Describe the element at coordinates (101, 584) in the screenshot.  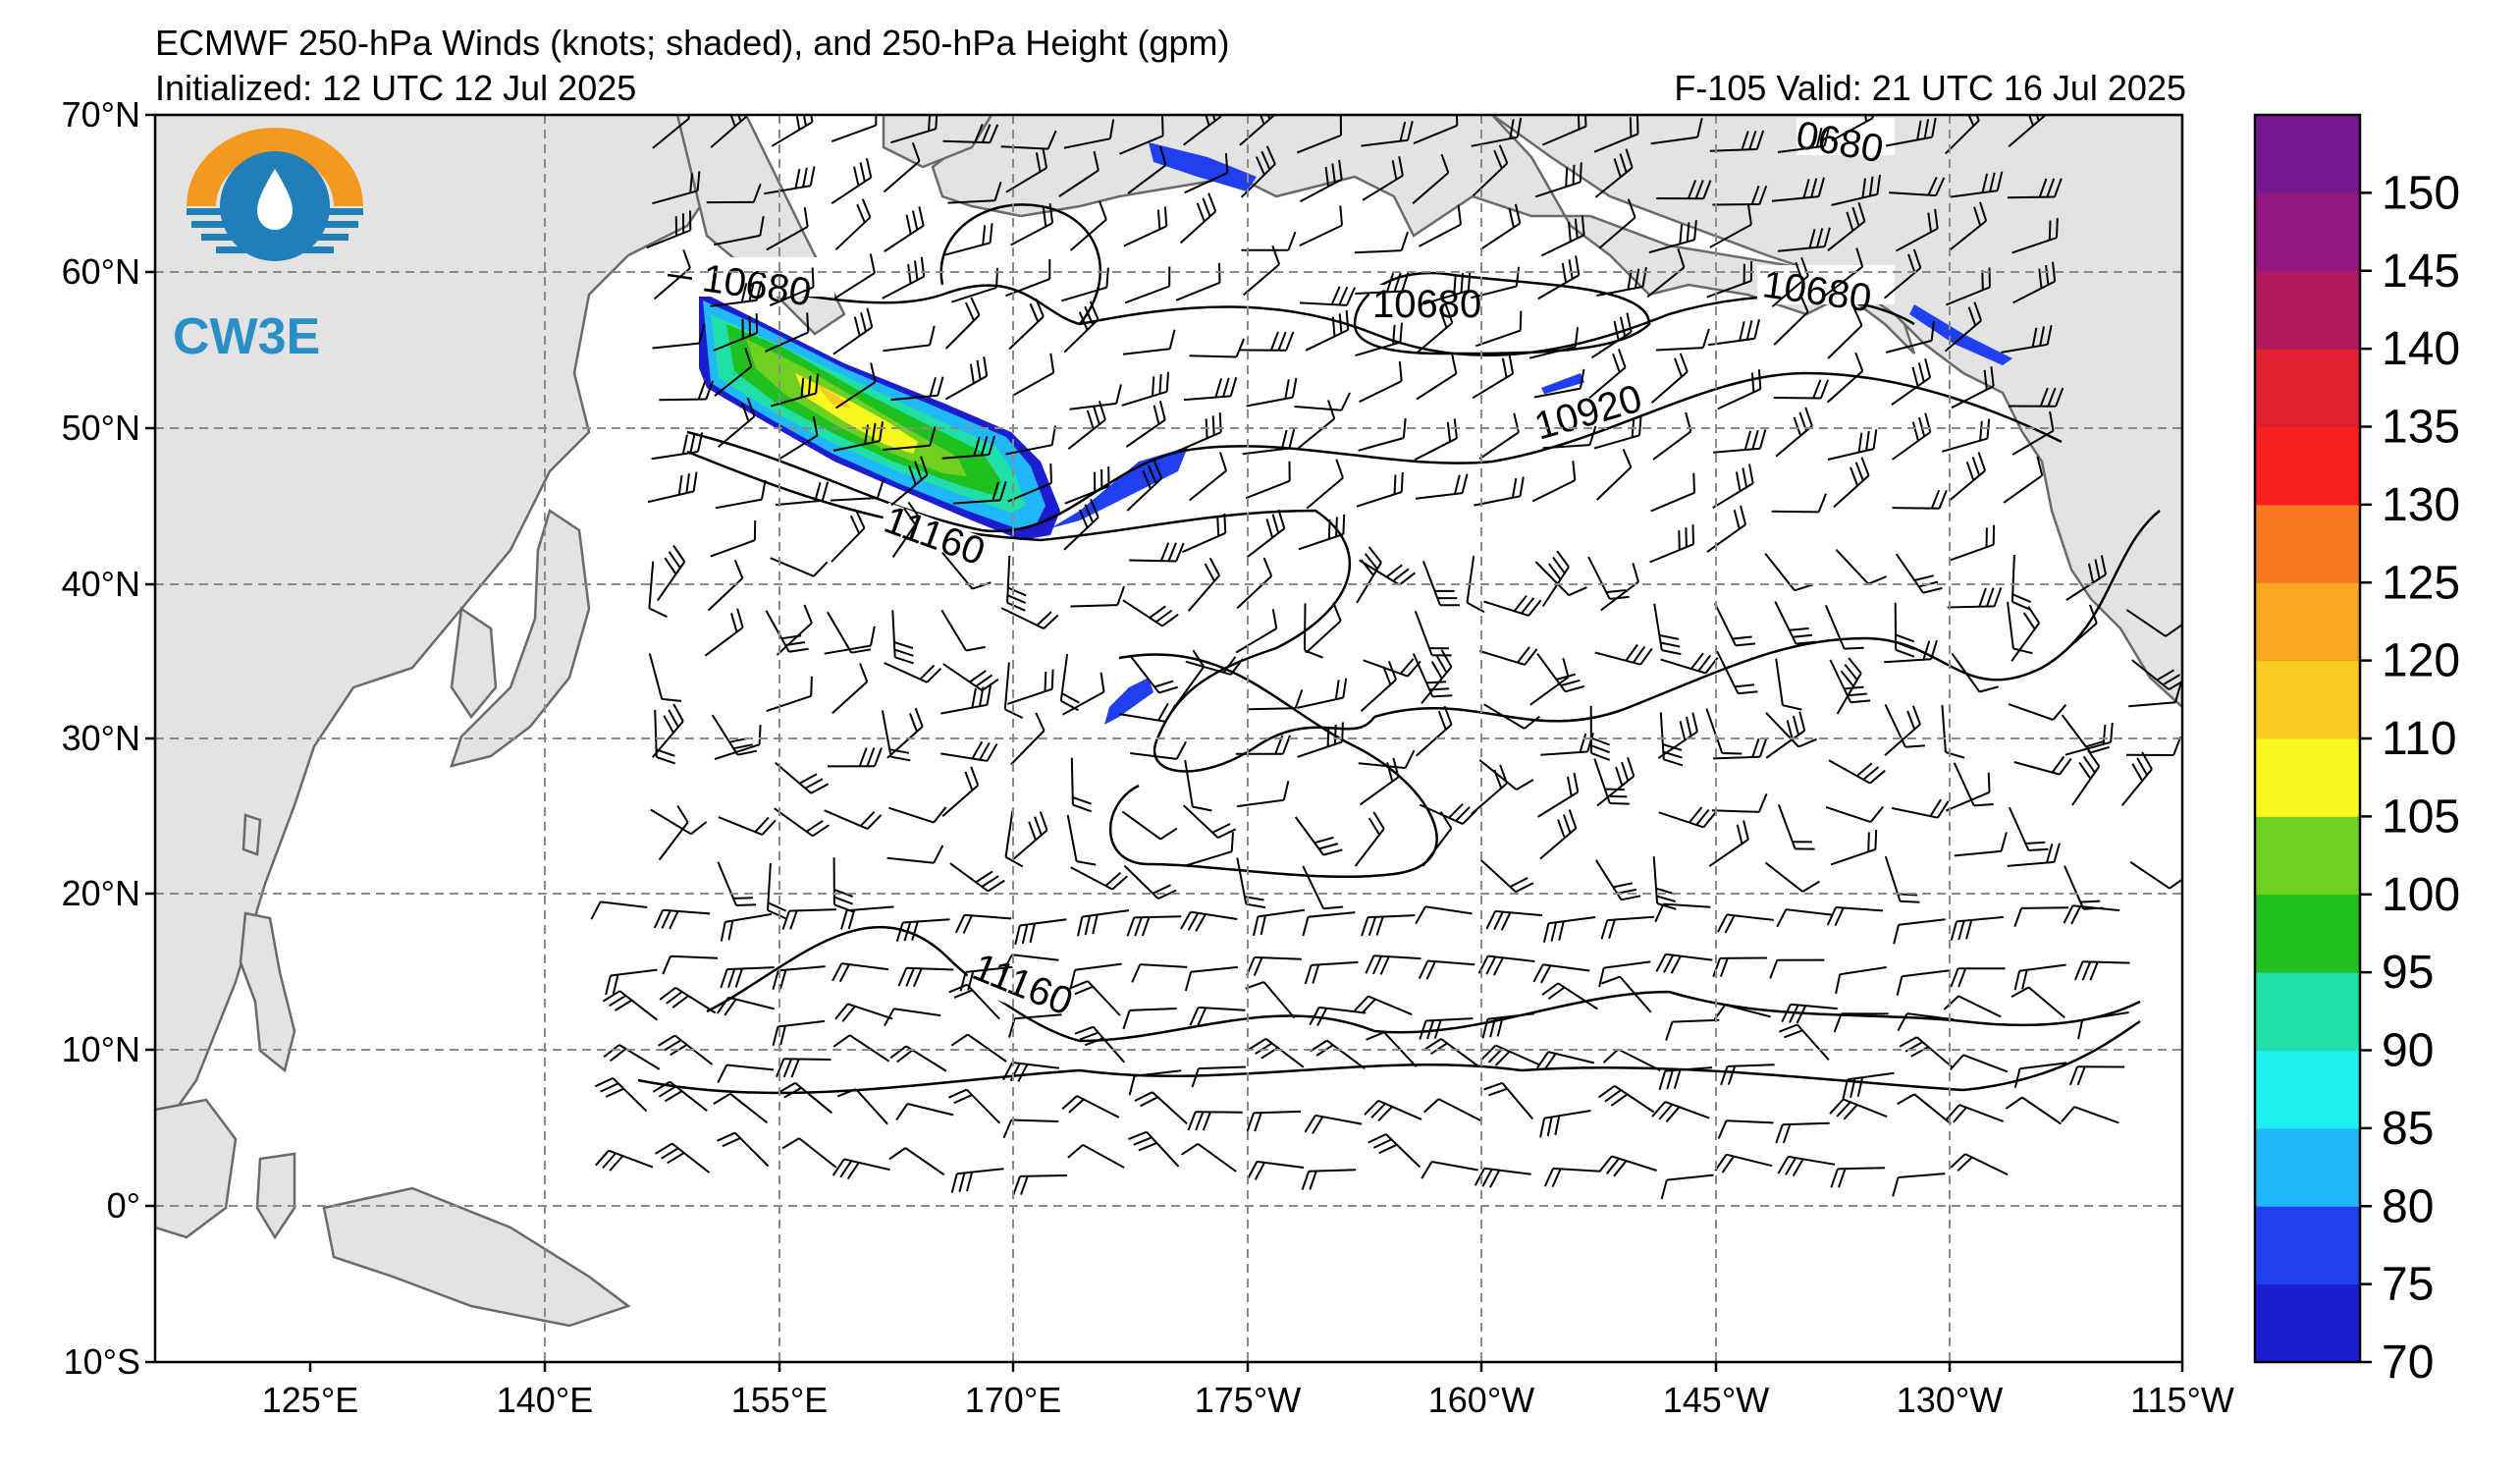
I see `lat-label-40n: 40°N` at that location.